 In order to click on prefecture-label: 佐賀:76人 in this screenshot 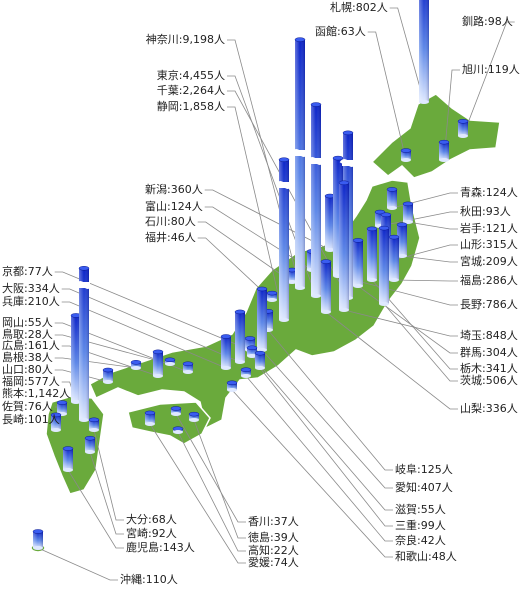, I will do `click(27, 406)`.